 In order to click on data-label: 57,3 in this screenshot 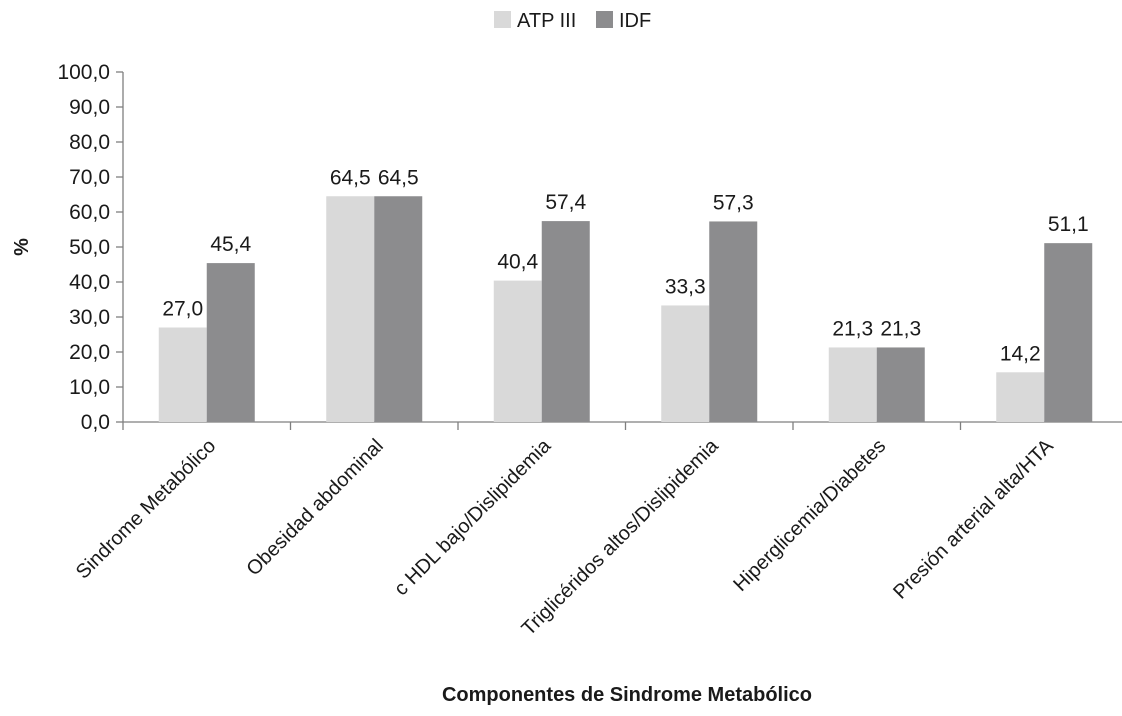, I will do `click(733, 202)`.